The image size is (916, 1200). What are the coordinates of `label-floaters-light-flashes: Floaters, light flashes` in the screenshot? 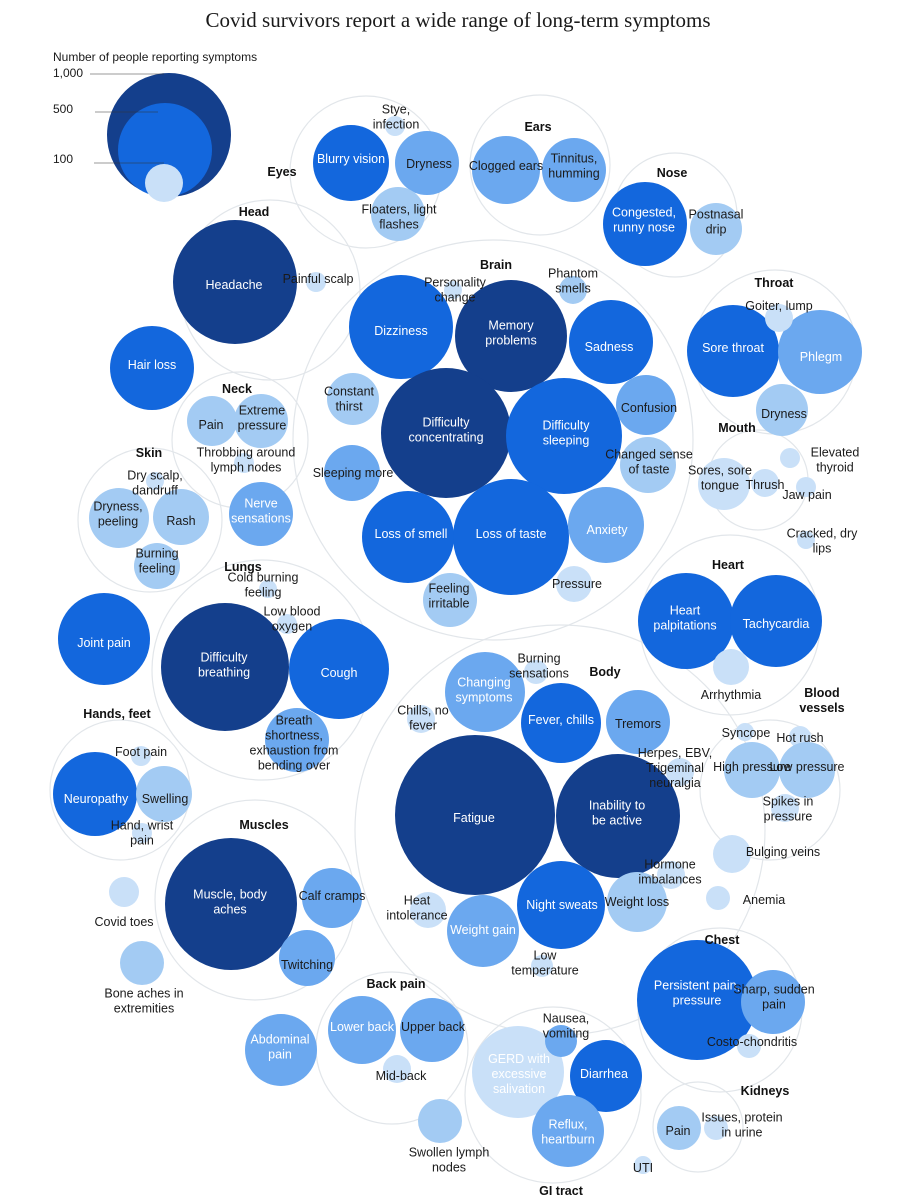 It's located at (399, 217).